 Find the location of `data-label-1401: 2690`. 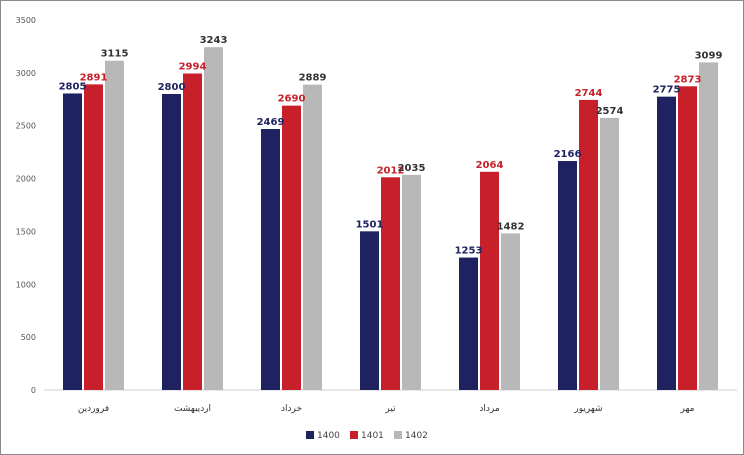

data-label-1401: 2690 is located at coordinates (292, 99).